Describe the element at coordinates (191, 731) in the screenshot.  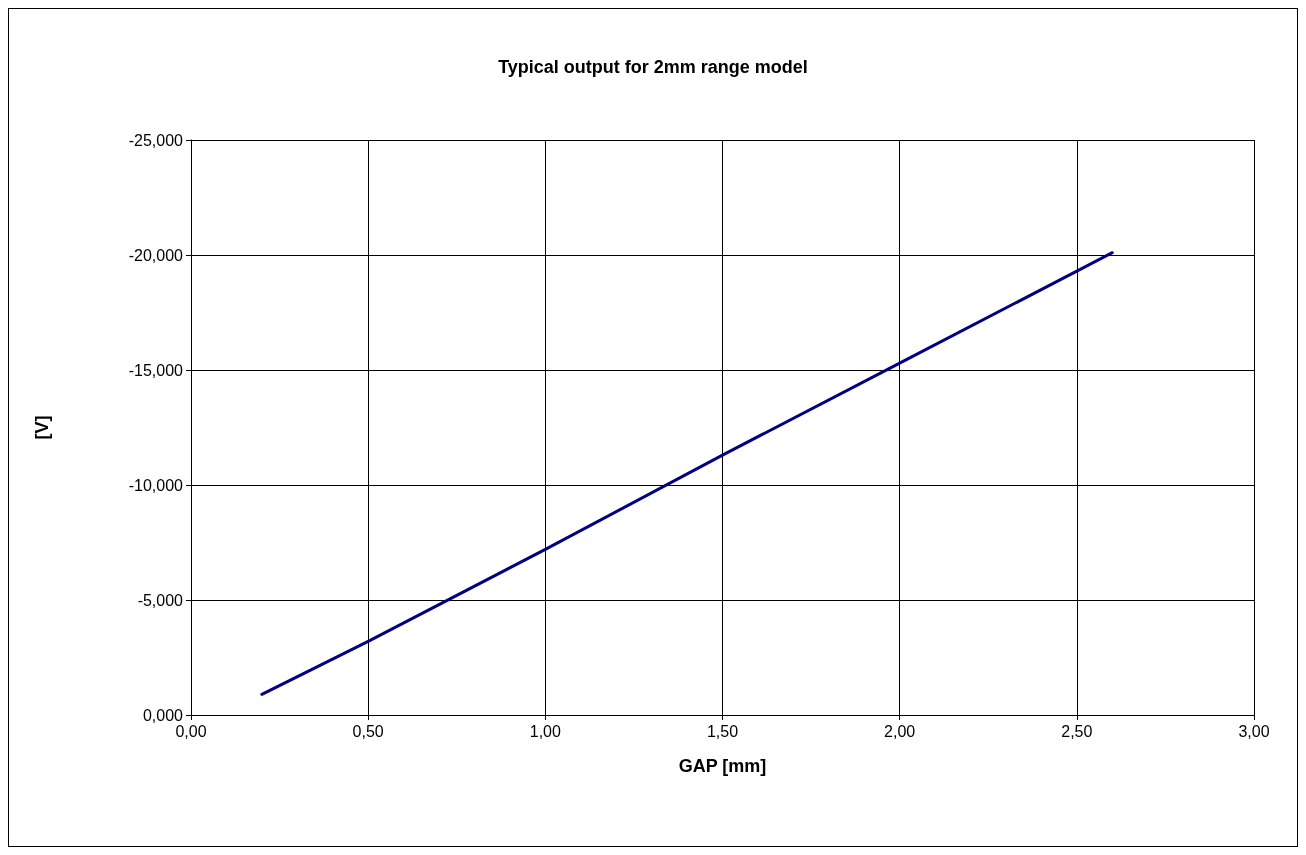
I see `x-tick-label: 0,00` at that location.